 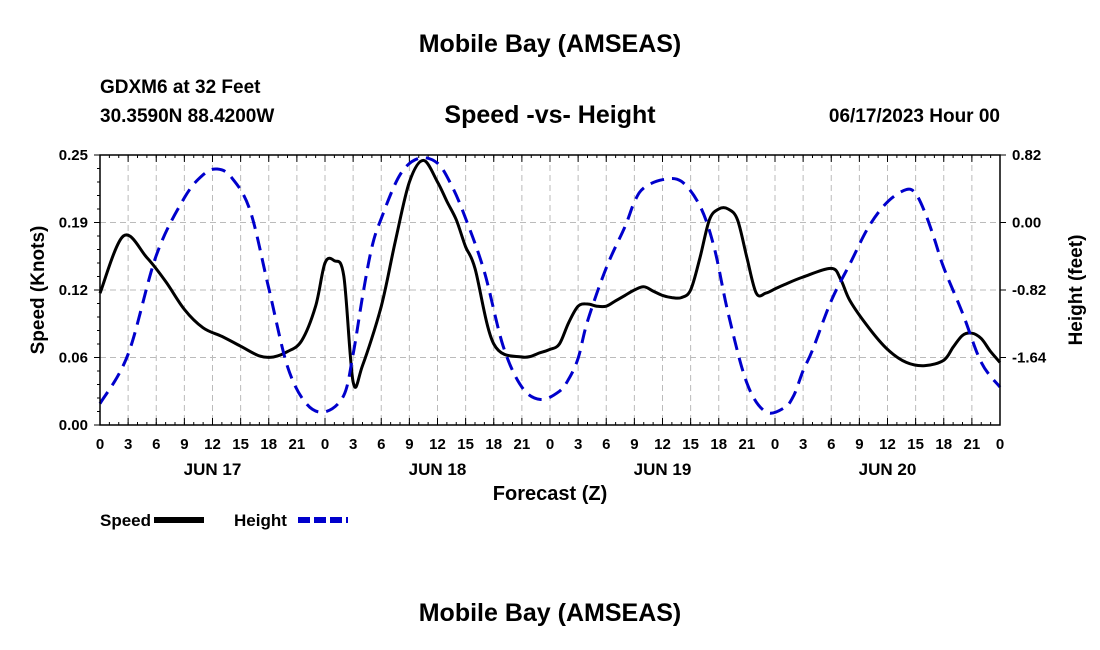 I want to click on y-right-tick-label: -0.82, so click(x=1029, y=290).